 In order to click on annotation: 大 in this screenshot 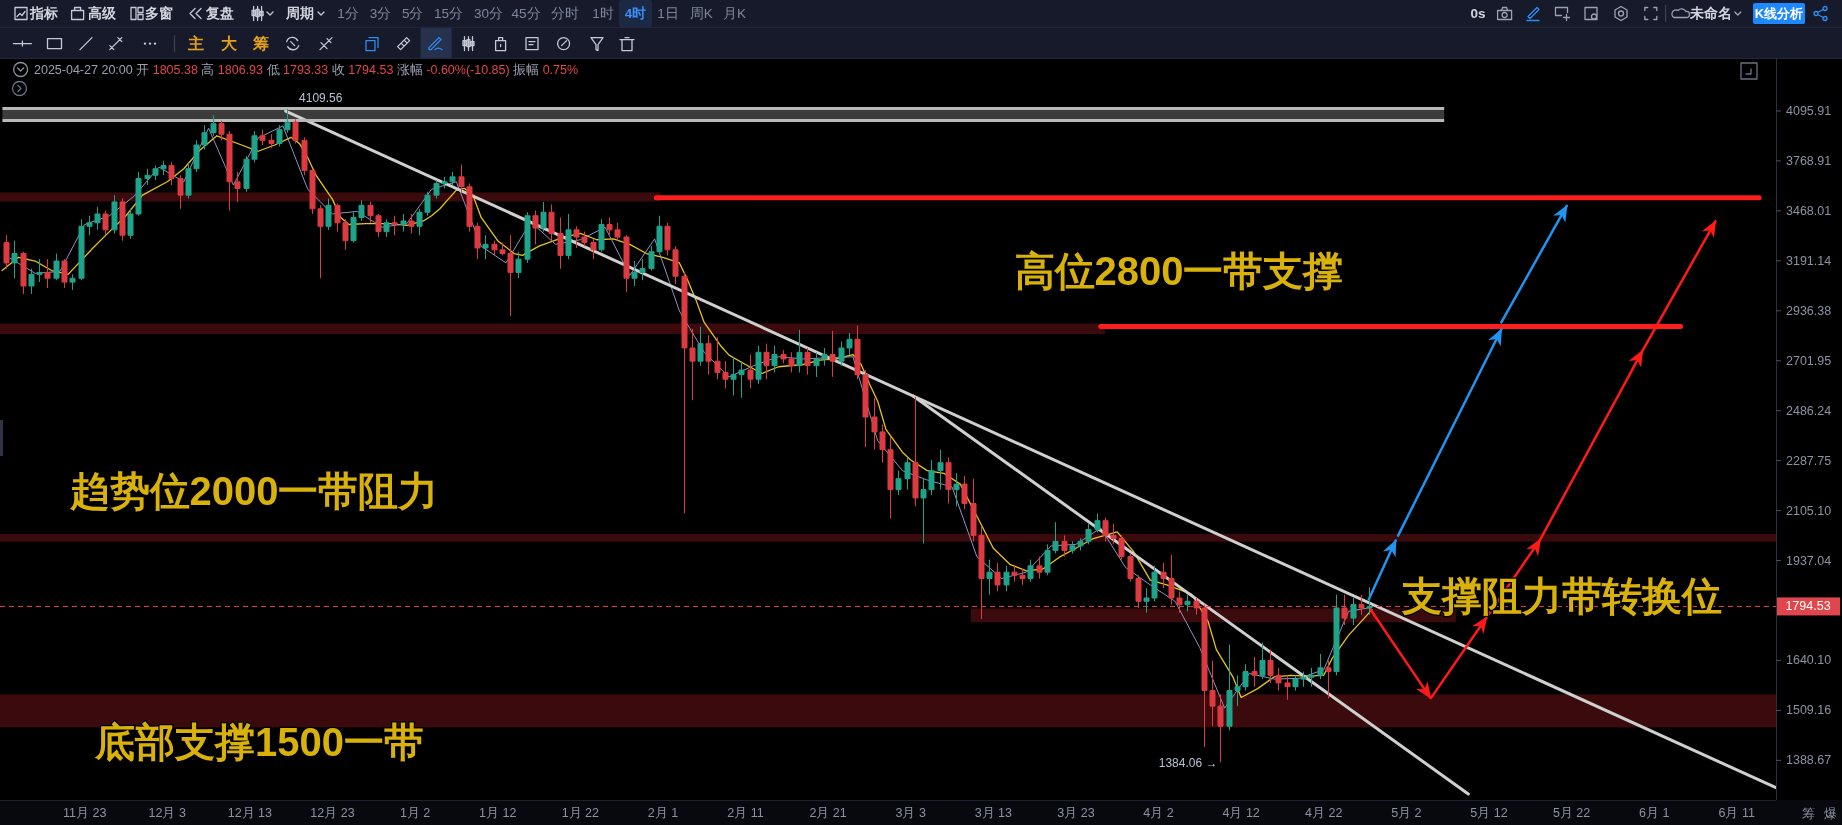, I will do `click(228, 44)`.